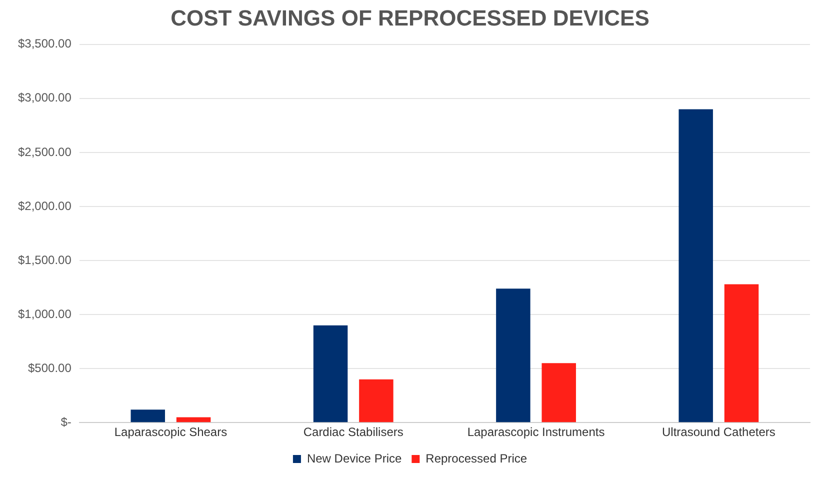 The height and width of the screenshot is (480, 830). What do you see at coordinates (353, 432) in the screenshot?
I see `x-tick-label: Cardiac Stabilisers` at bounding box center [353, 432].